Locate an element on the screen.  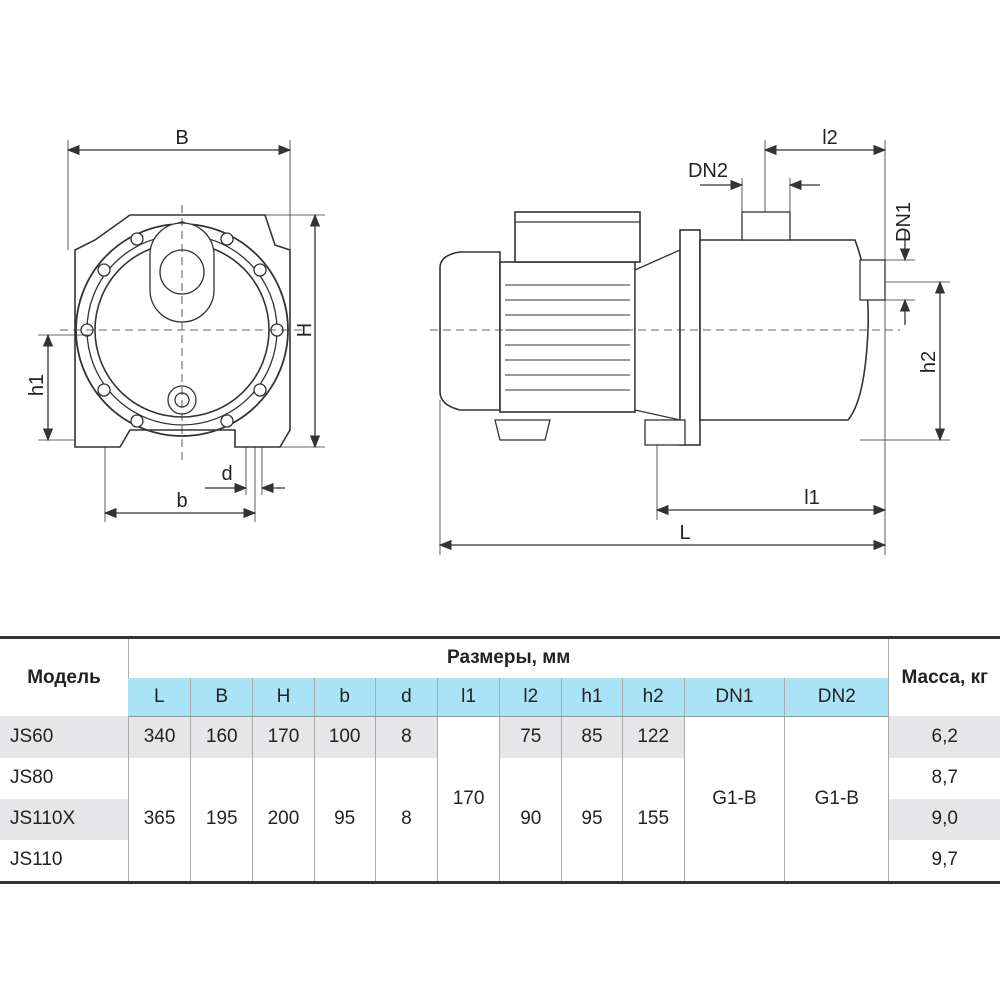
model-cell: JS60 is located at coordinates (64, 737).